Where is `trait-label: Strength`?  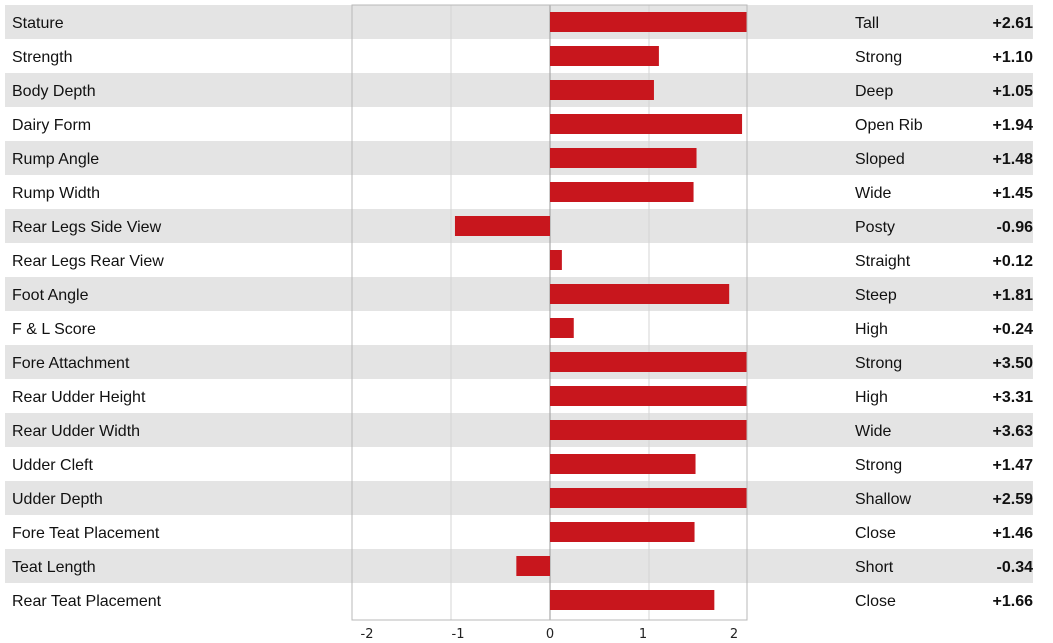 trait-label: Strength is located at coordinates (42, 57).